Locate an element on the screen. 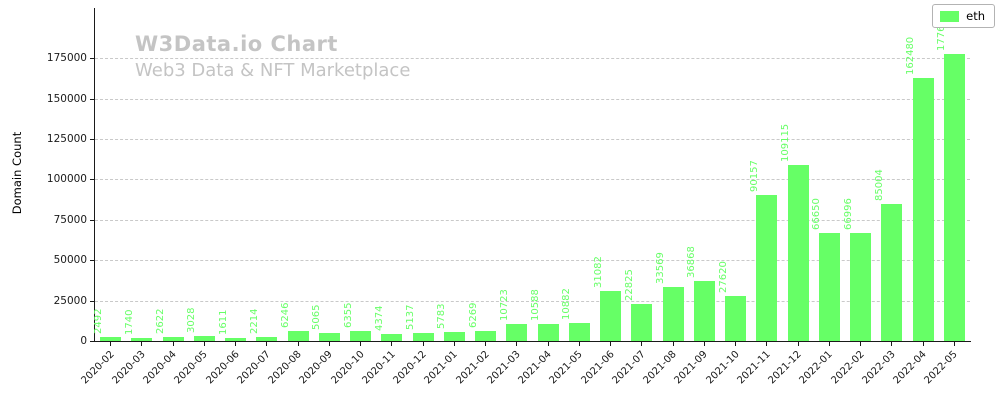 This screenshot has width=1000, height=400. y-tick-label: 25000 is located at coordinates (70, 300).